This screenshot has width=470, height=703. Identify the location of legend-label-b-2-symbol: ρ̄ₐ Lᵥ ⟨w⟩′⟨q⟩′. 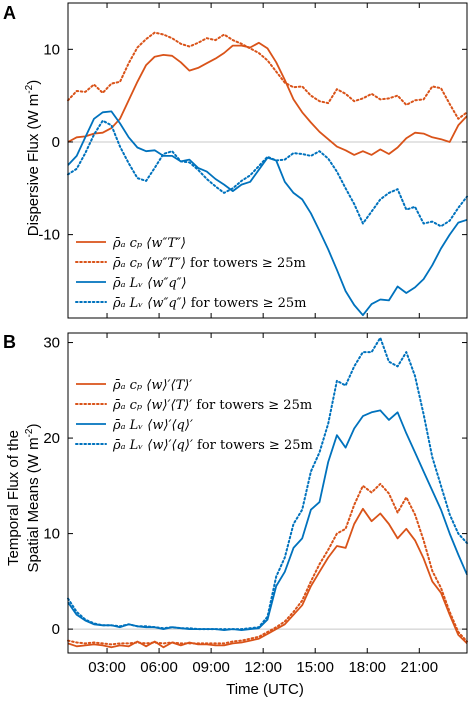
(152, 425).